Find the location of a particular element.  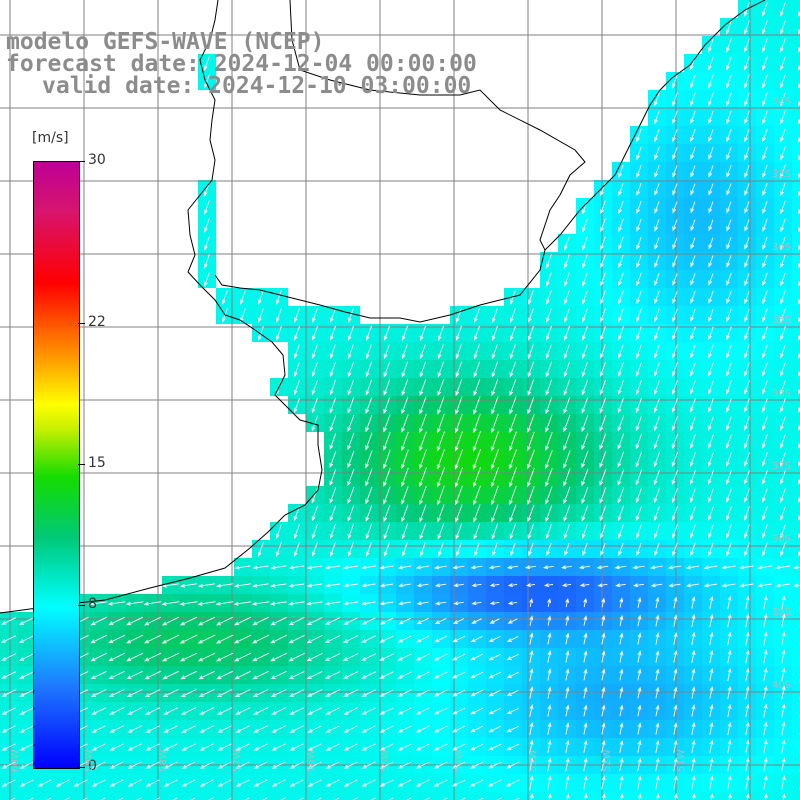

colorbar-tick-label: 15 is located at coordinates (97, 463).